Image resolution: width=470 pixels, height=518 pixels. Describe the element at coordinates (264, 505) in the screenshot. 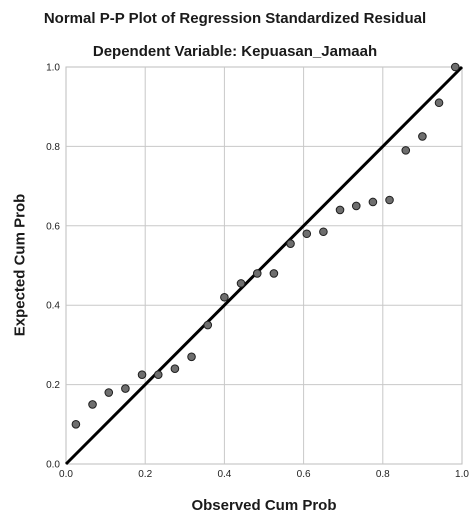

I see `x-axis-label: Observed Cum Prob` at that location.